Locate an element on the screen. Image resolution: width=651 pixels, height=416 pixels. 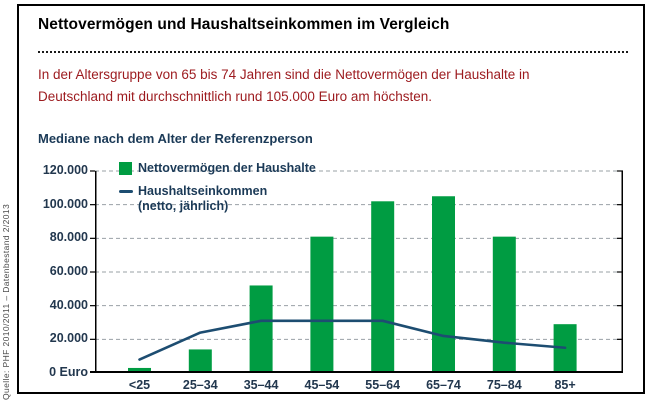
x-axis-label: <25 is located at coordinates (139, 385).